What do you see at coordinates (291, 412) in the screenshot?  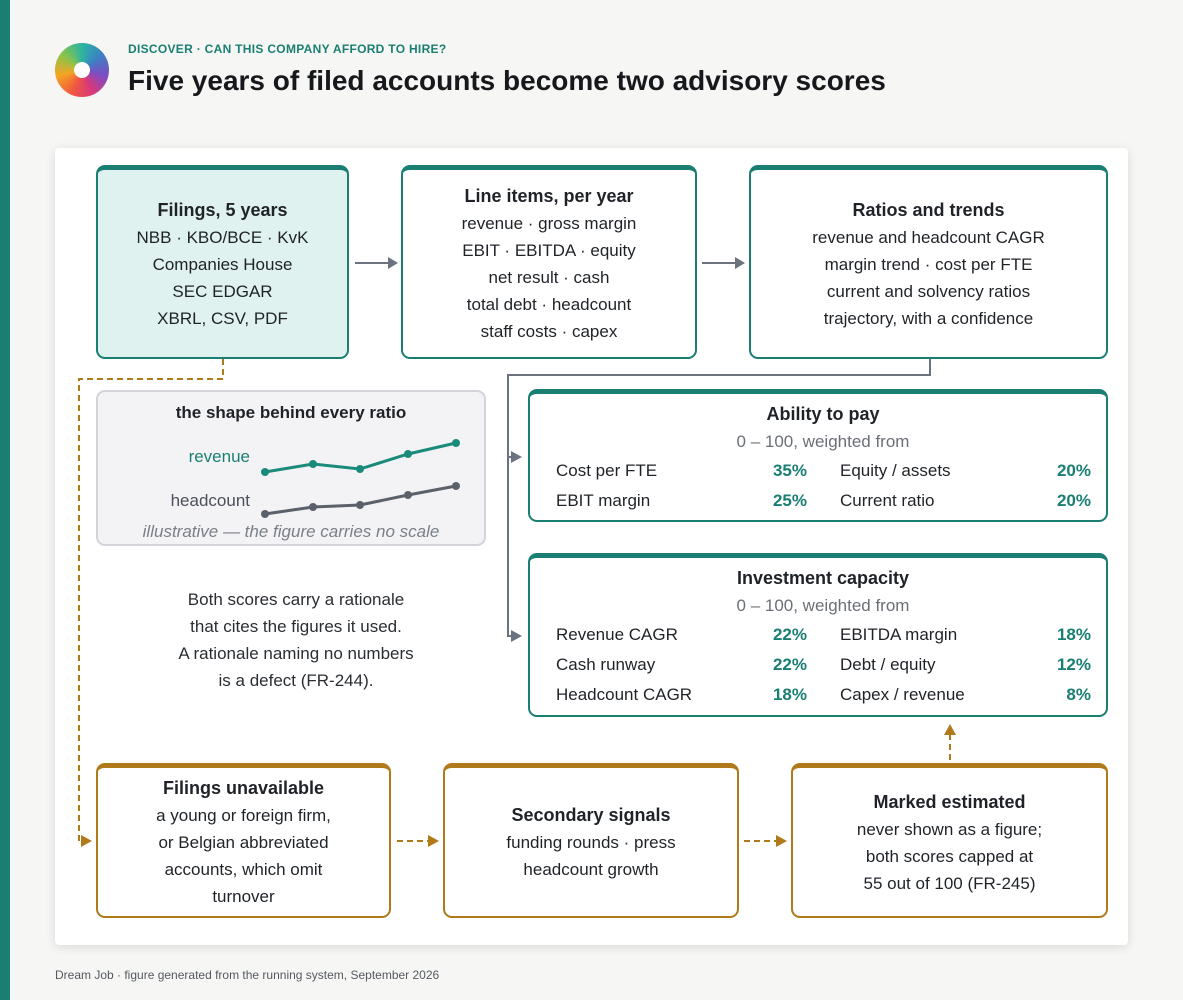 I see `sketch-title: the shape behind every ratio` at bounding box center [291, 412].